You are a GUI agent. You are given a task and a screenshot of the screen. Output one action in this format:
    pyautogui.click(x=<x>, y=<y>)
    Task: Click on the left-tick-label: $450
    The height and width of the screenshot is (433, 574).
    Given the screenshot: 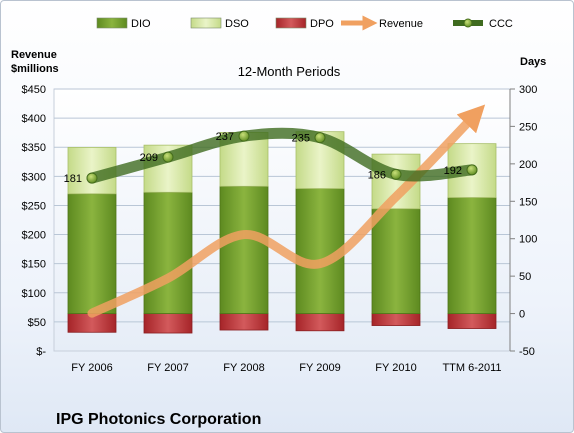 What is the action you would take?
    pyautogui.click(x=34, y=90)
    